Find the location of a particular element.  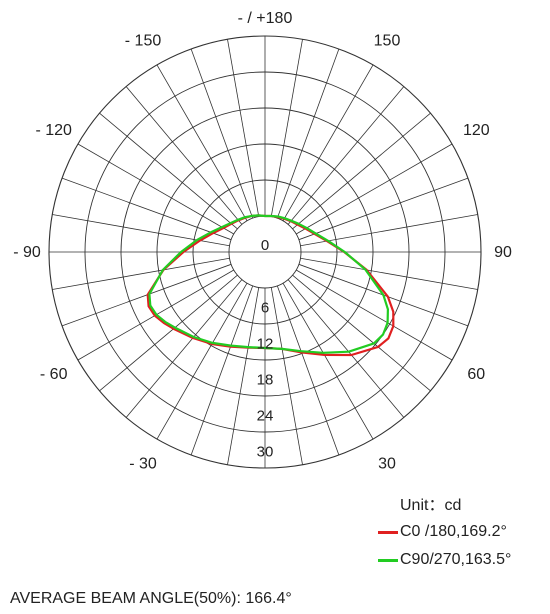

legend-item-c90: C90/270,163.5° is located at coordinates (444, 560).